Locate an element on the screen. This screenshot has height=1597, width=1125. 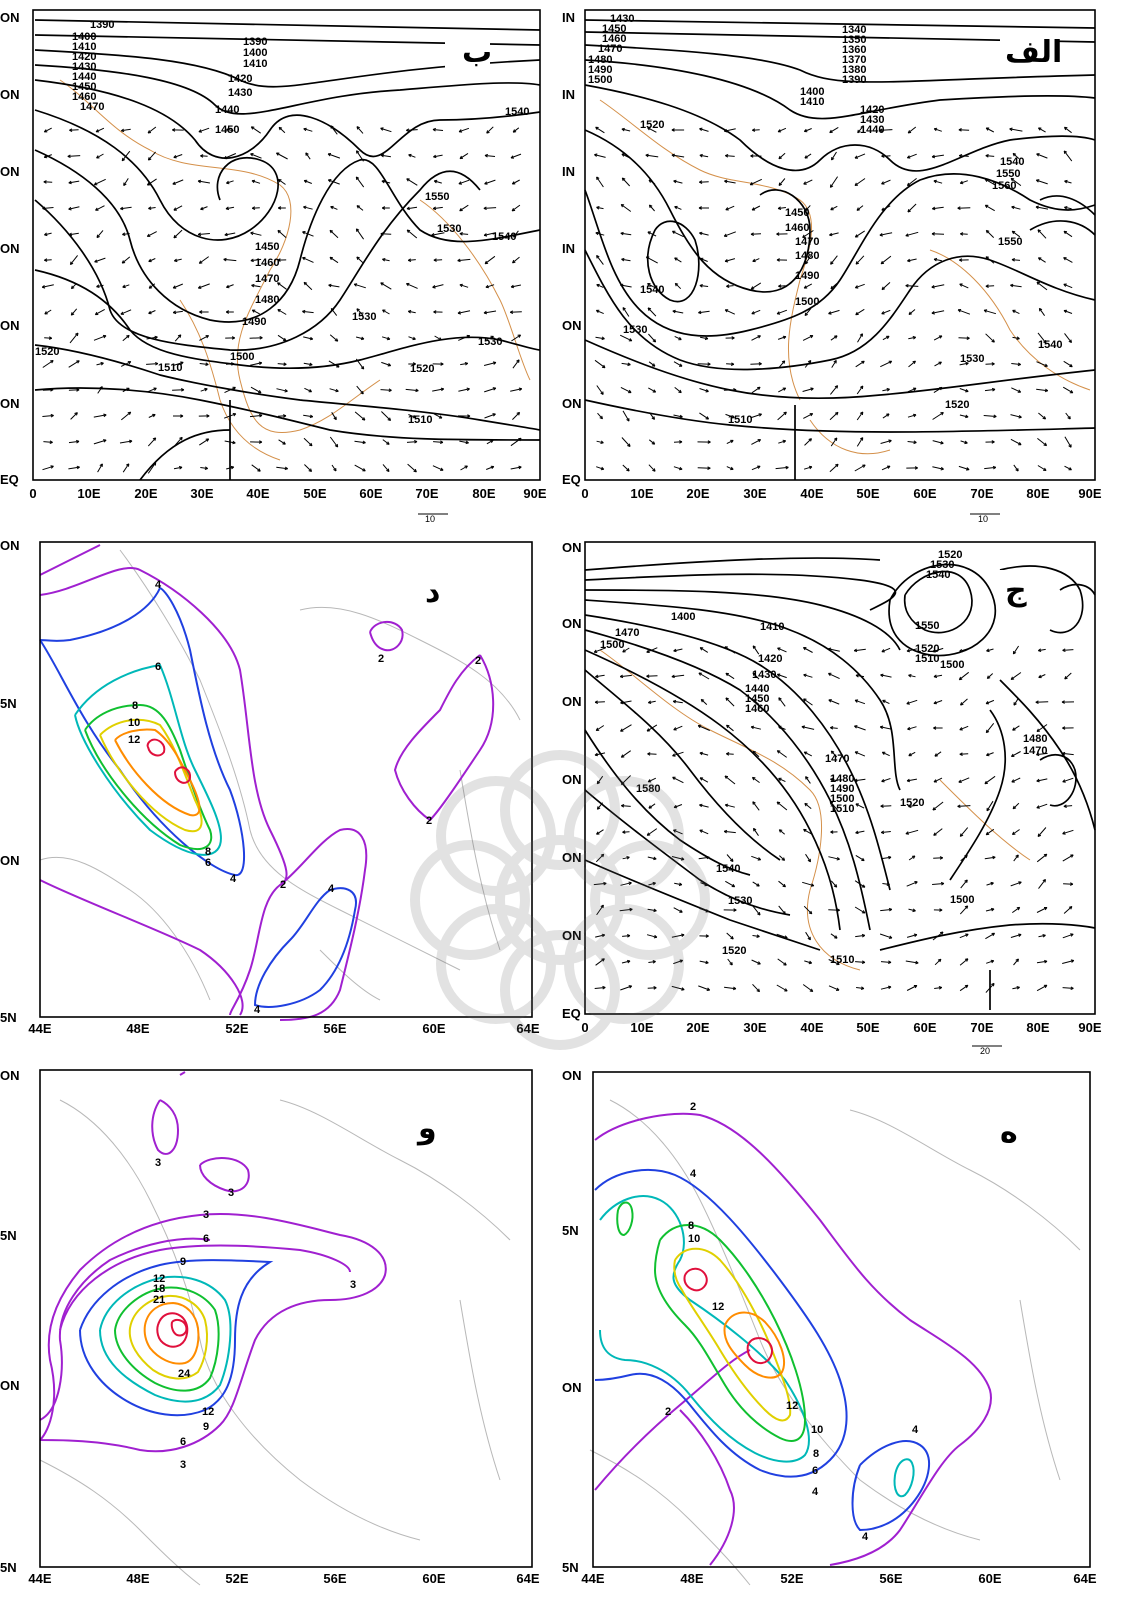
contour-label: 1410 is located at coordinates (812, 102).